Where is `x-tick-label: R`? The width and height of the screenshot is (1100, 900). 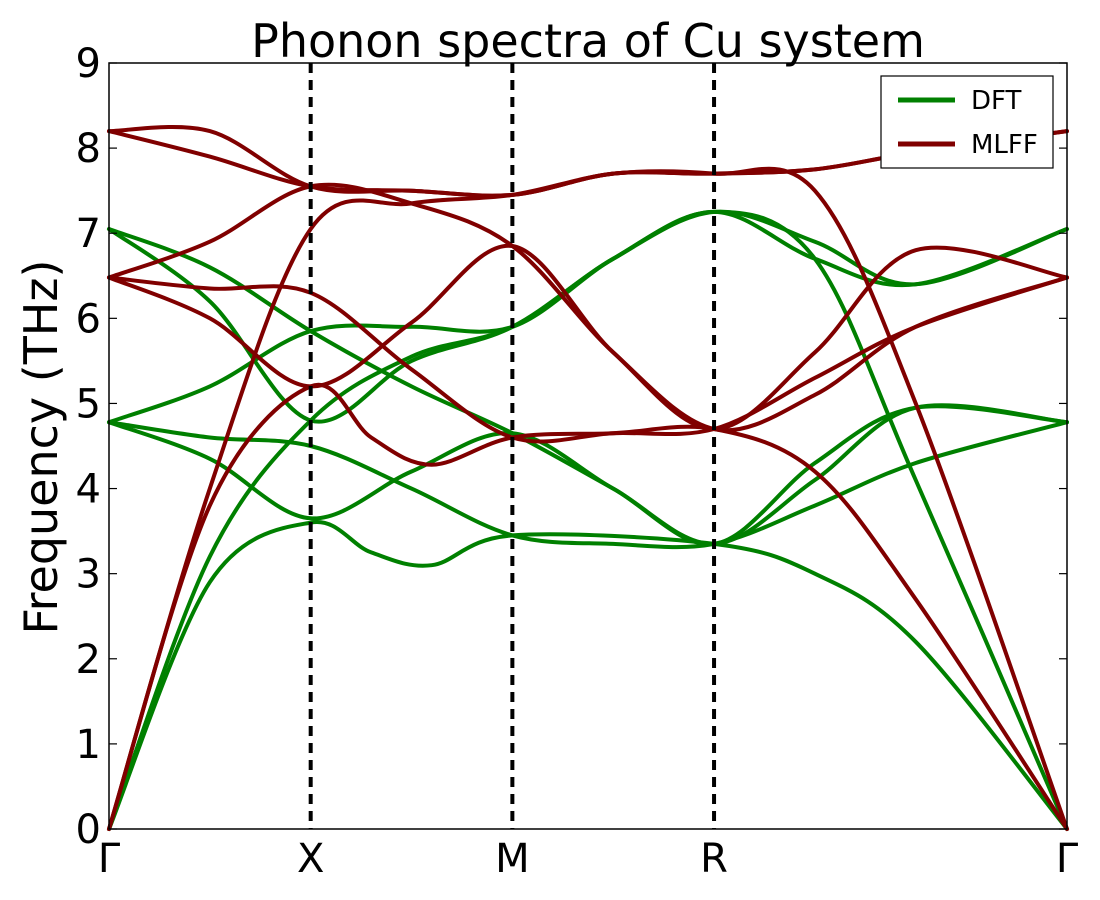 x-tick-label: R is located at coordinates (714, 859).